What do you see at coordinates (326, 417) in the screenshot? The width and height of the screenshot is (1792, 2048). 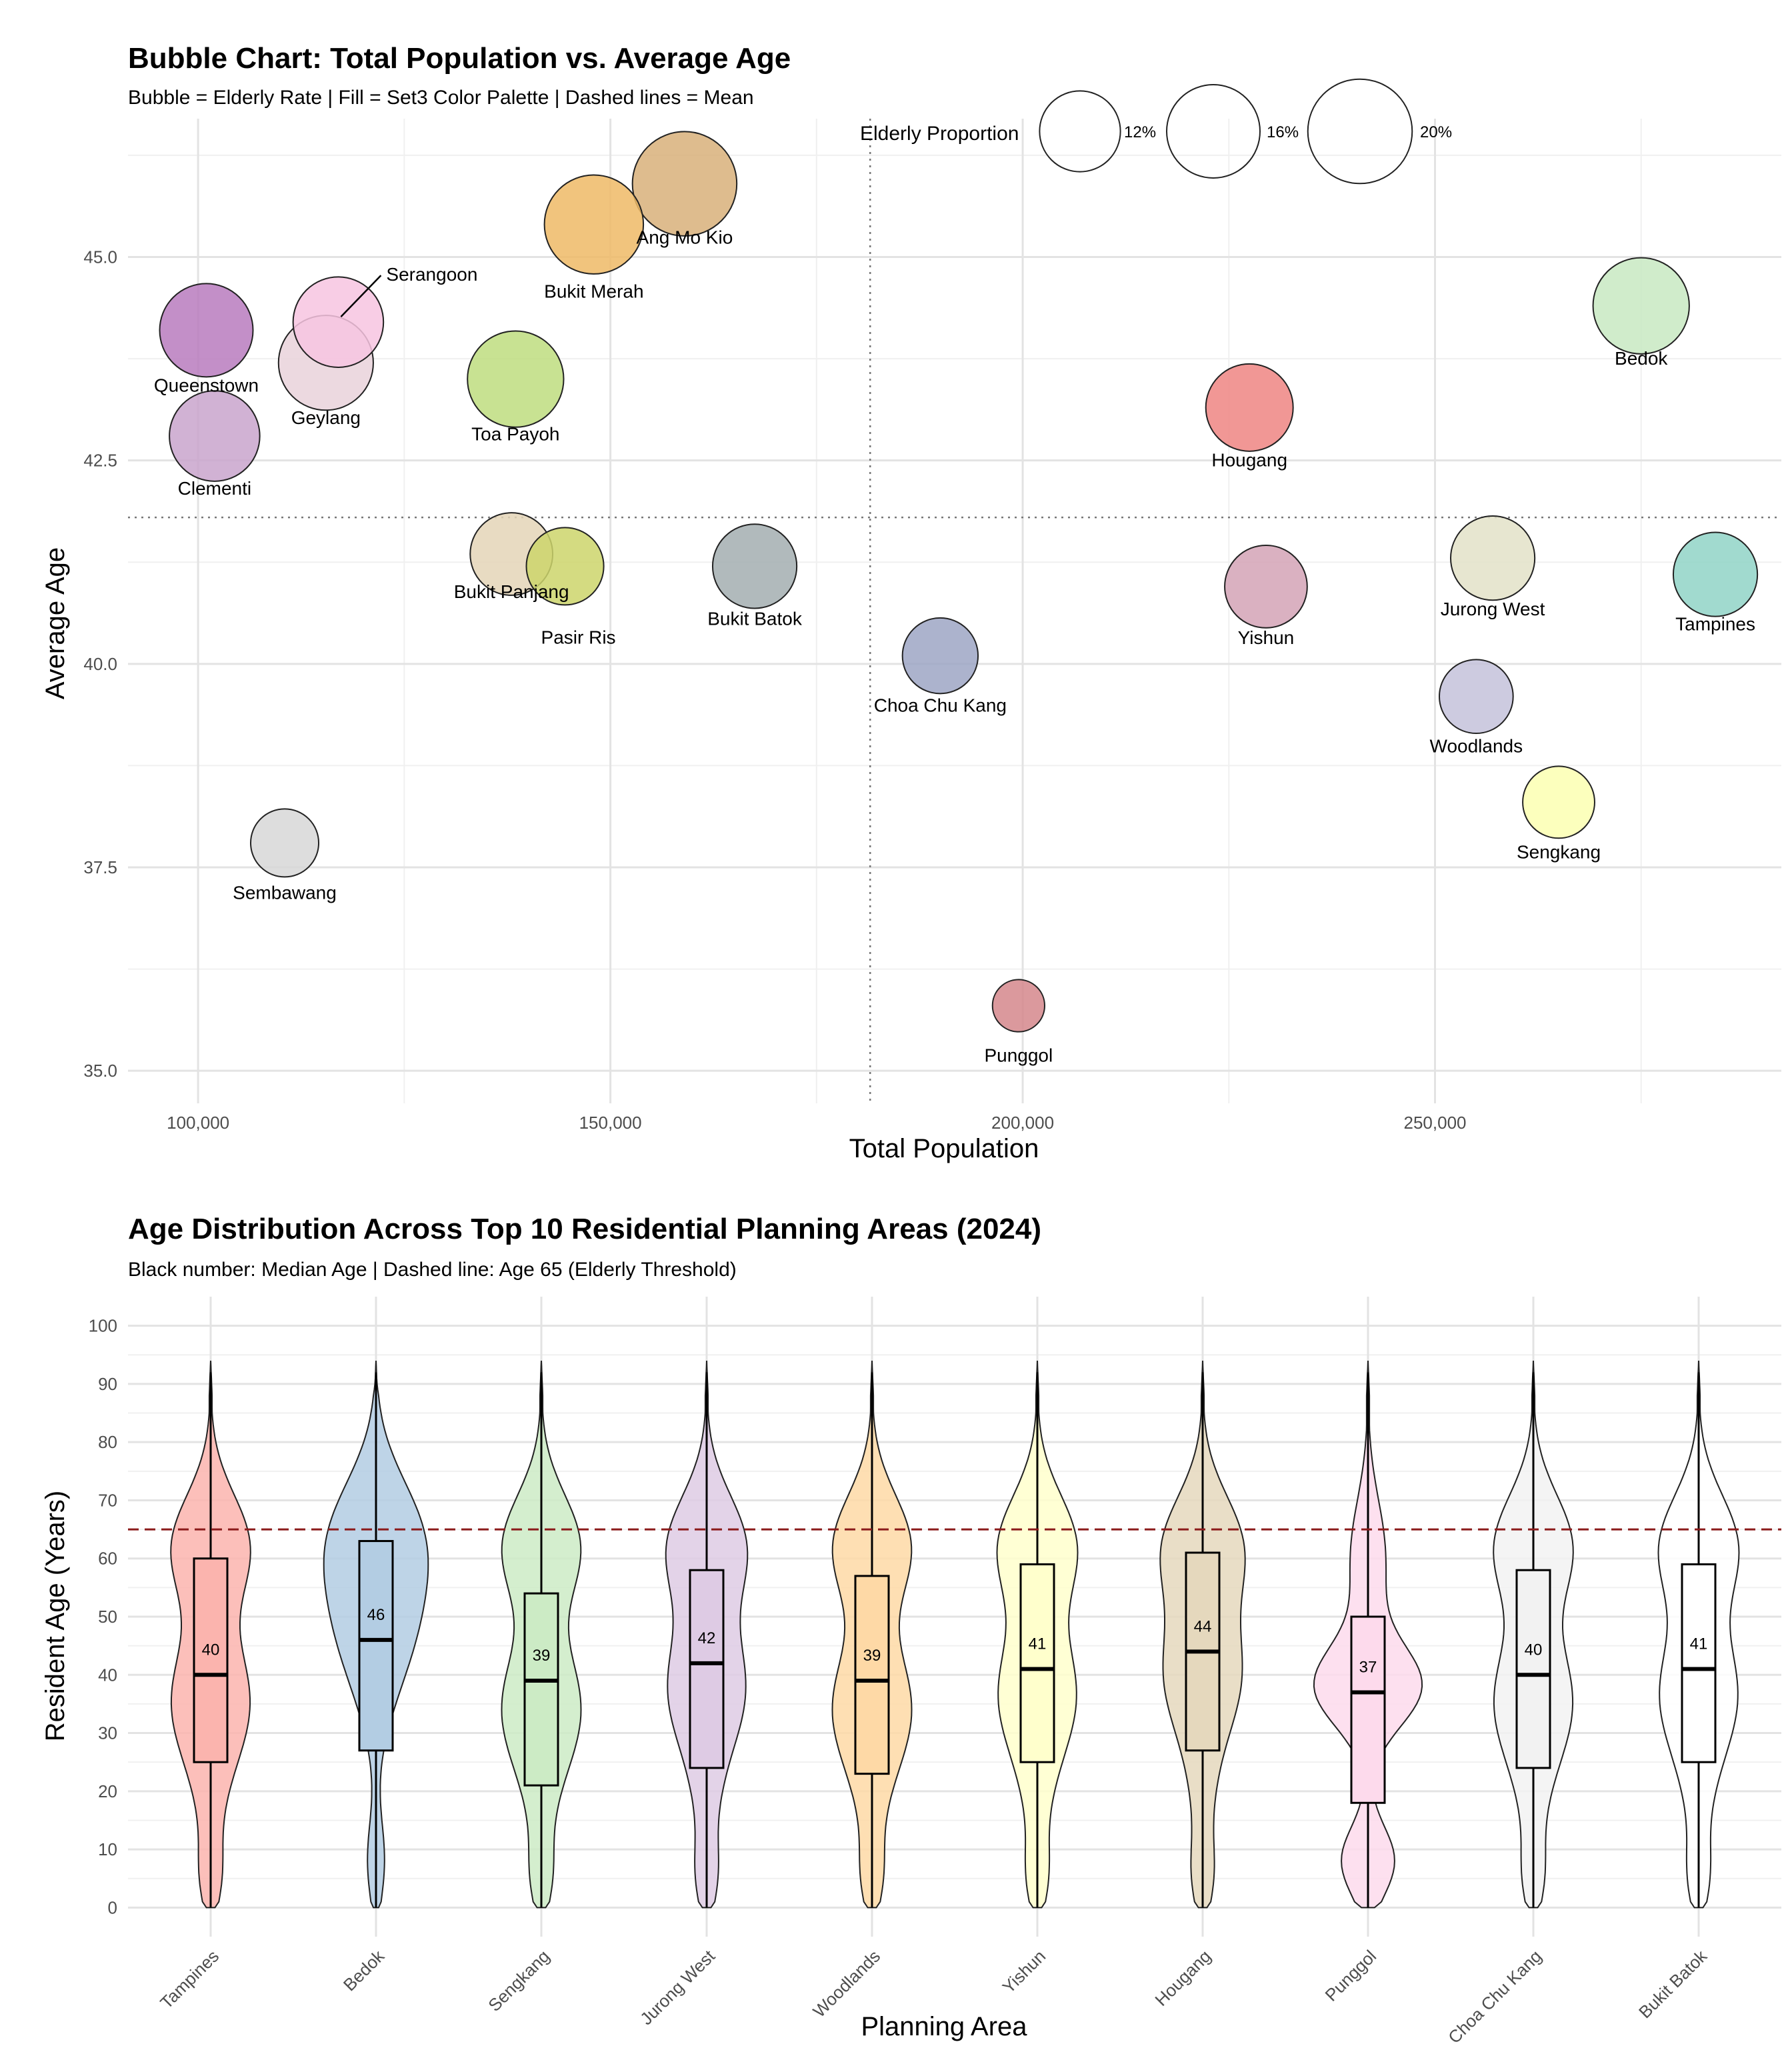 I see `point-label-geylang: Geylang` at bounding box center [326, 417].